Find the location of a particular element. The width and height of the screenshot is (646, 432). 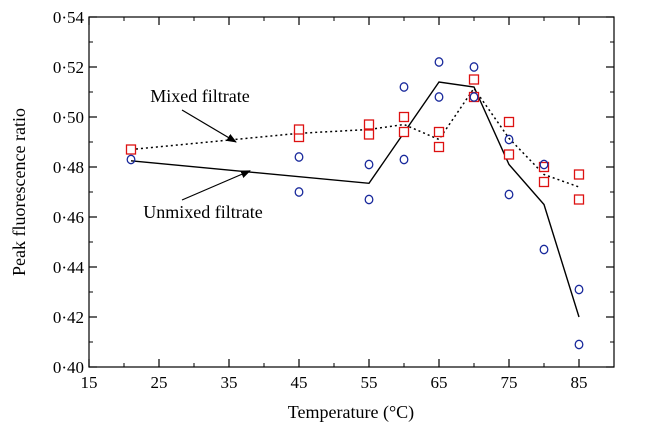

x-tick-label: 55 is located at coordinates (369, 382).